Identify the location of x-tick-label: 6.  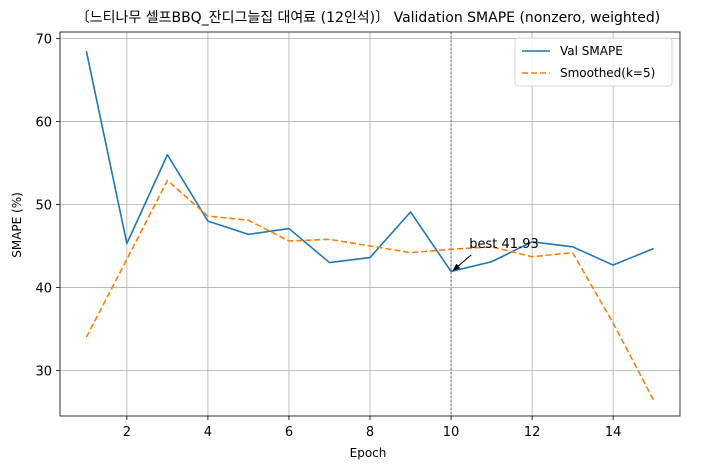
(289, 432).